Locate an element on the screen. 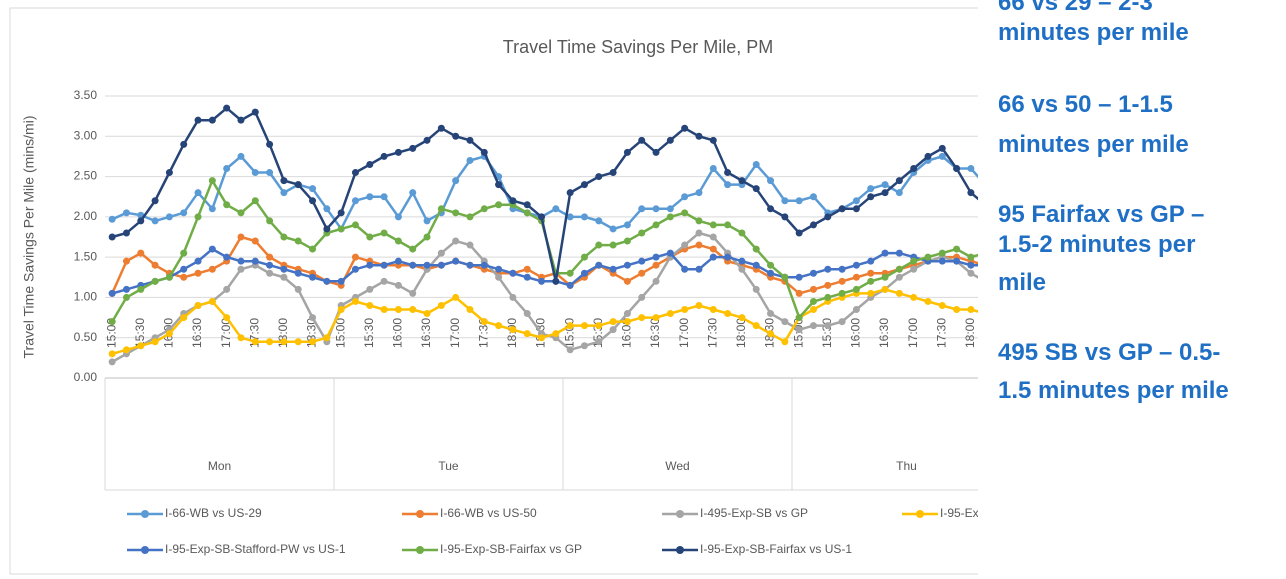 The width and height of the screenshot is (1286, 579). day-label: Mon is located at coordinates (219, 466).